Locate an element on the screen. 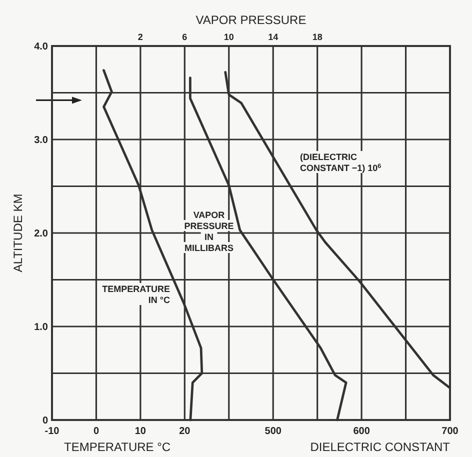 The width and height of the screenshot is (472, 457). y-tick-label: 4.0 is located at coordinates (41, 47).